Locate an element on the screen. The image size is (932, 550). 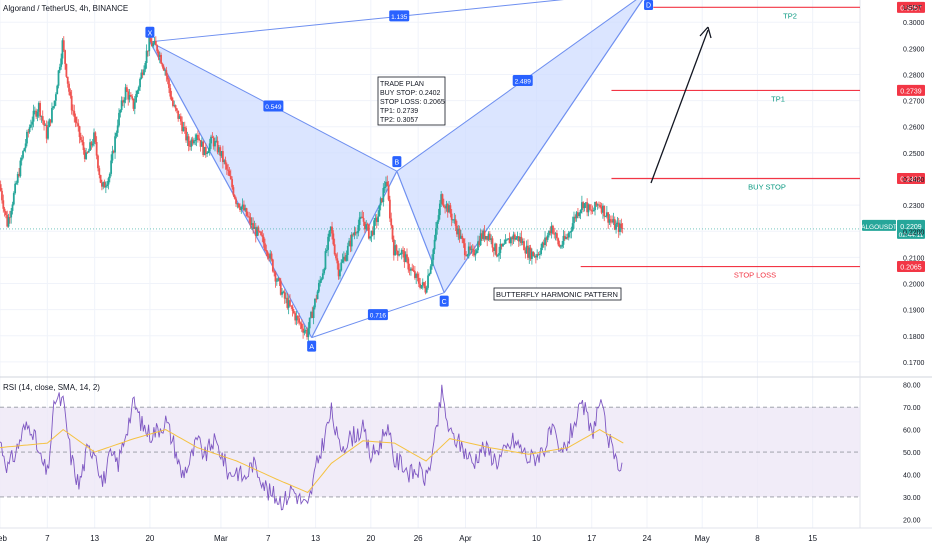
x-tick-label: 13 is located at coordinates (94, 538).